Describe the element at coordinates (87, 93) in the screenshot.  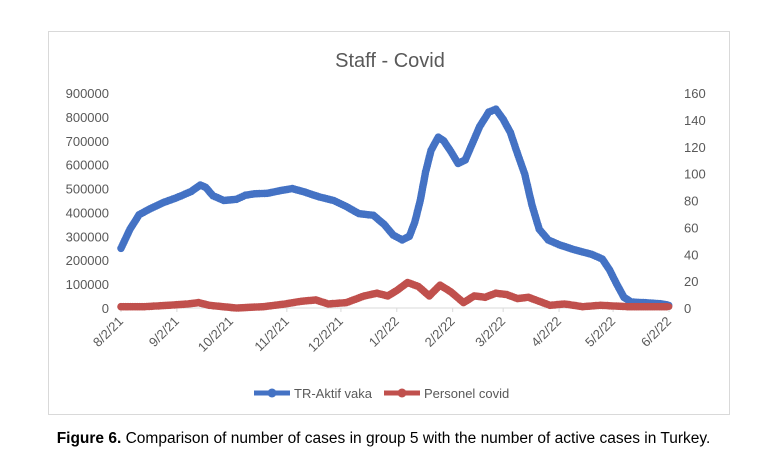
I see `y-left-tick-label: 900000` at that location.